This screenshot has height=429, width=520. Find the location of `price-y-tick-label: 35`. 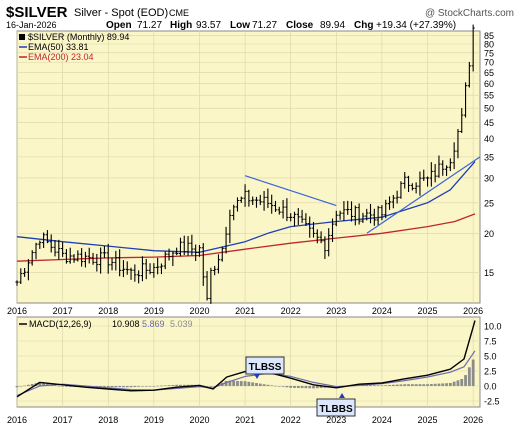

price-y-tick-label: 35 is located at coordinates (489, 157).